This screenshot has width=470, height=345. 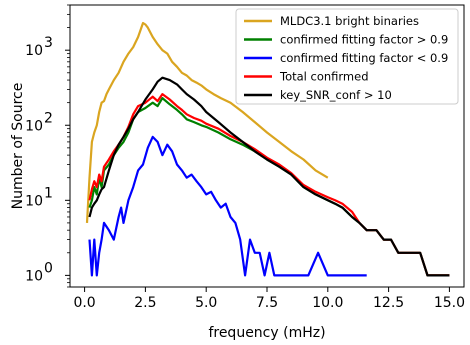 I want to click on legend-label-1: confirmed fitting factor > 0.9, so click(x=364, y=40).